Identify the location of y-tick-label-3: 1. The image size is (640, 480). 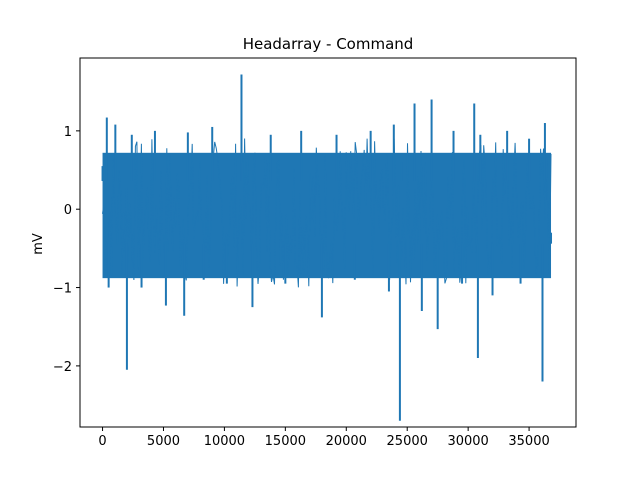
(68, 132).